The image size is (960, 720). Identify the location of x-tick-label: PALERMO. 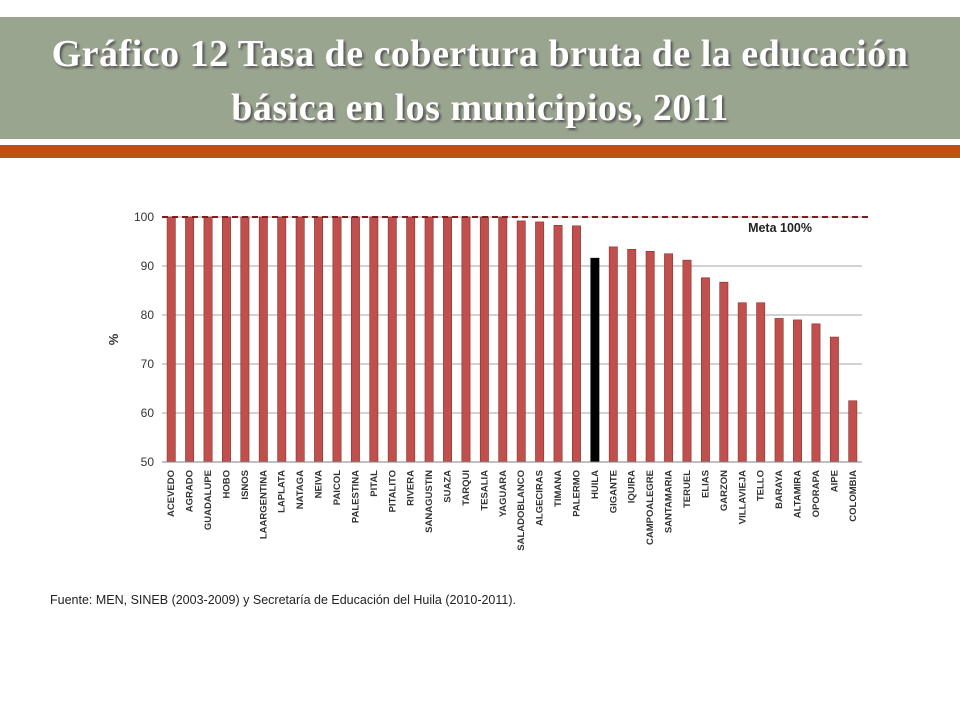
(576, 493).